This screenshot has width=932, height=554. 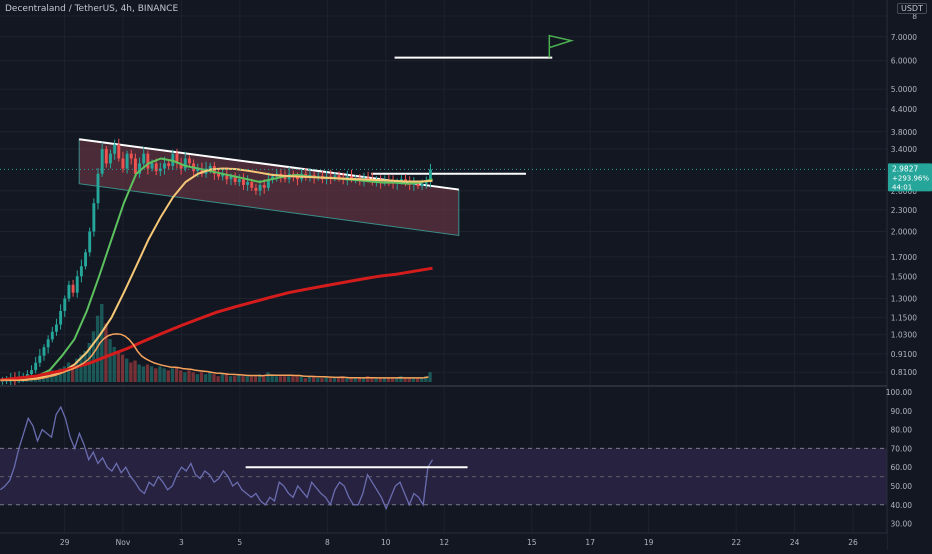 I want to click on price-tick-label: 6.0000, so click(x=904, y=61).